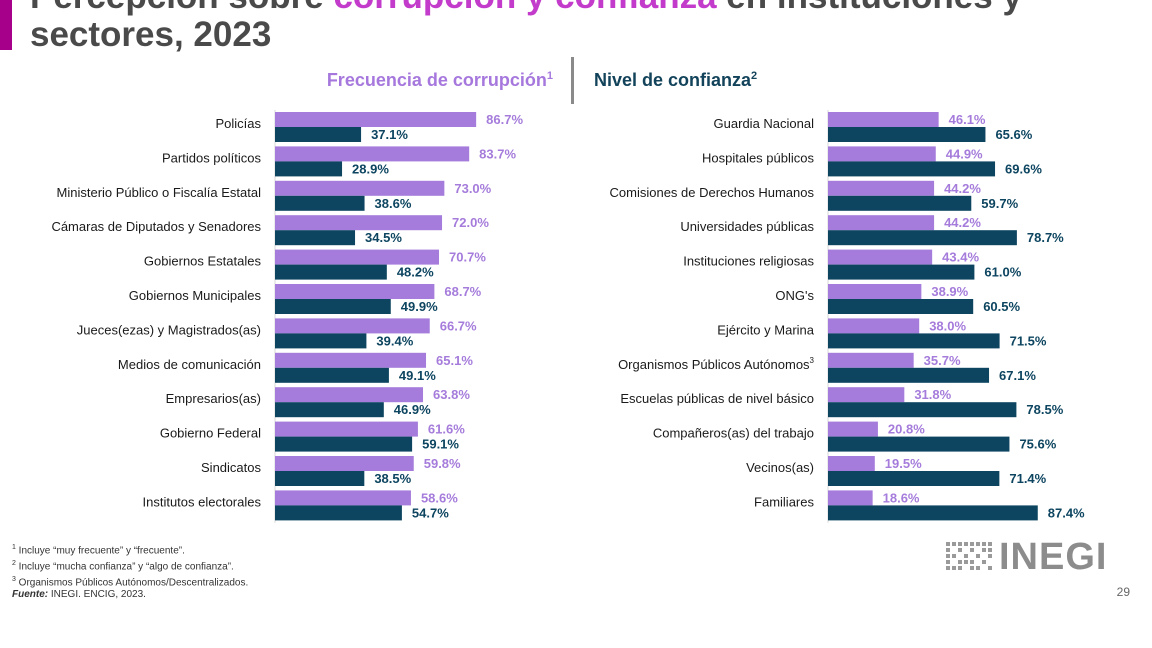  I want to click on data-label: 59.1%, so click(440, 444).